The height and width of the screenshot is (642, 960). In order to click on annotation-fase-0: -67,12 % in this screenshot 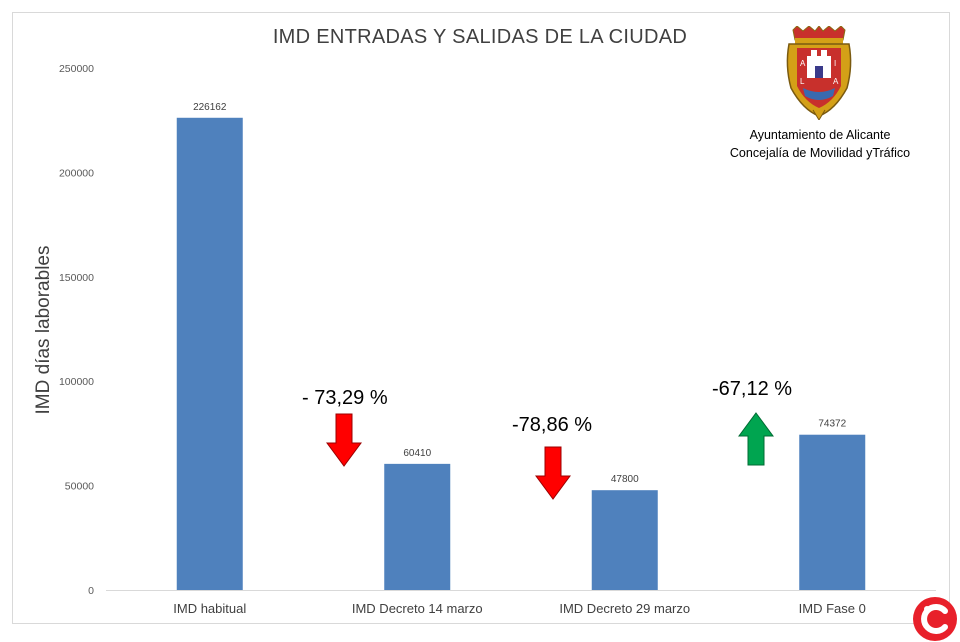, I will do `click(752, 389)`.